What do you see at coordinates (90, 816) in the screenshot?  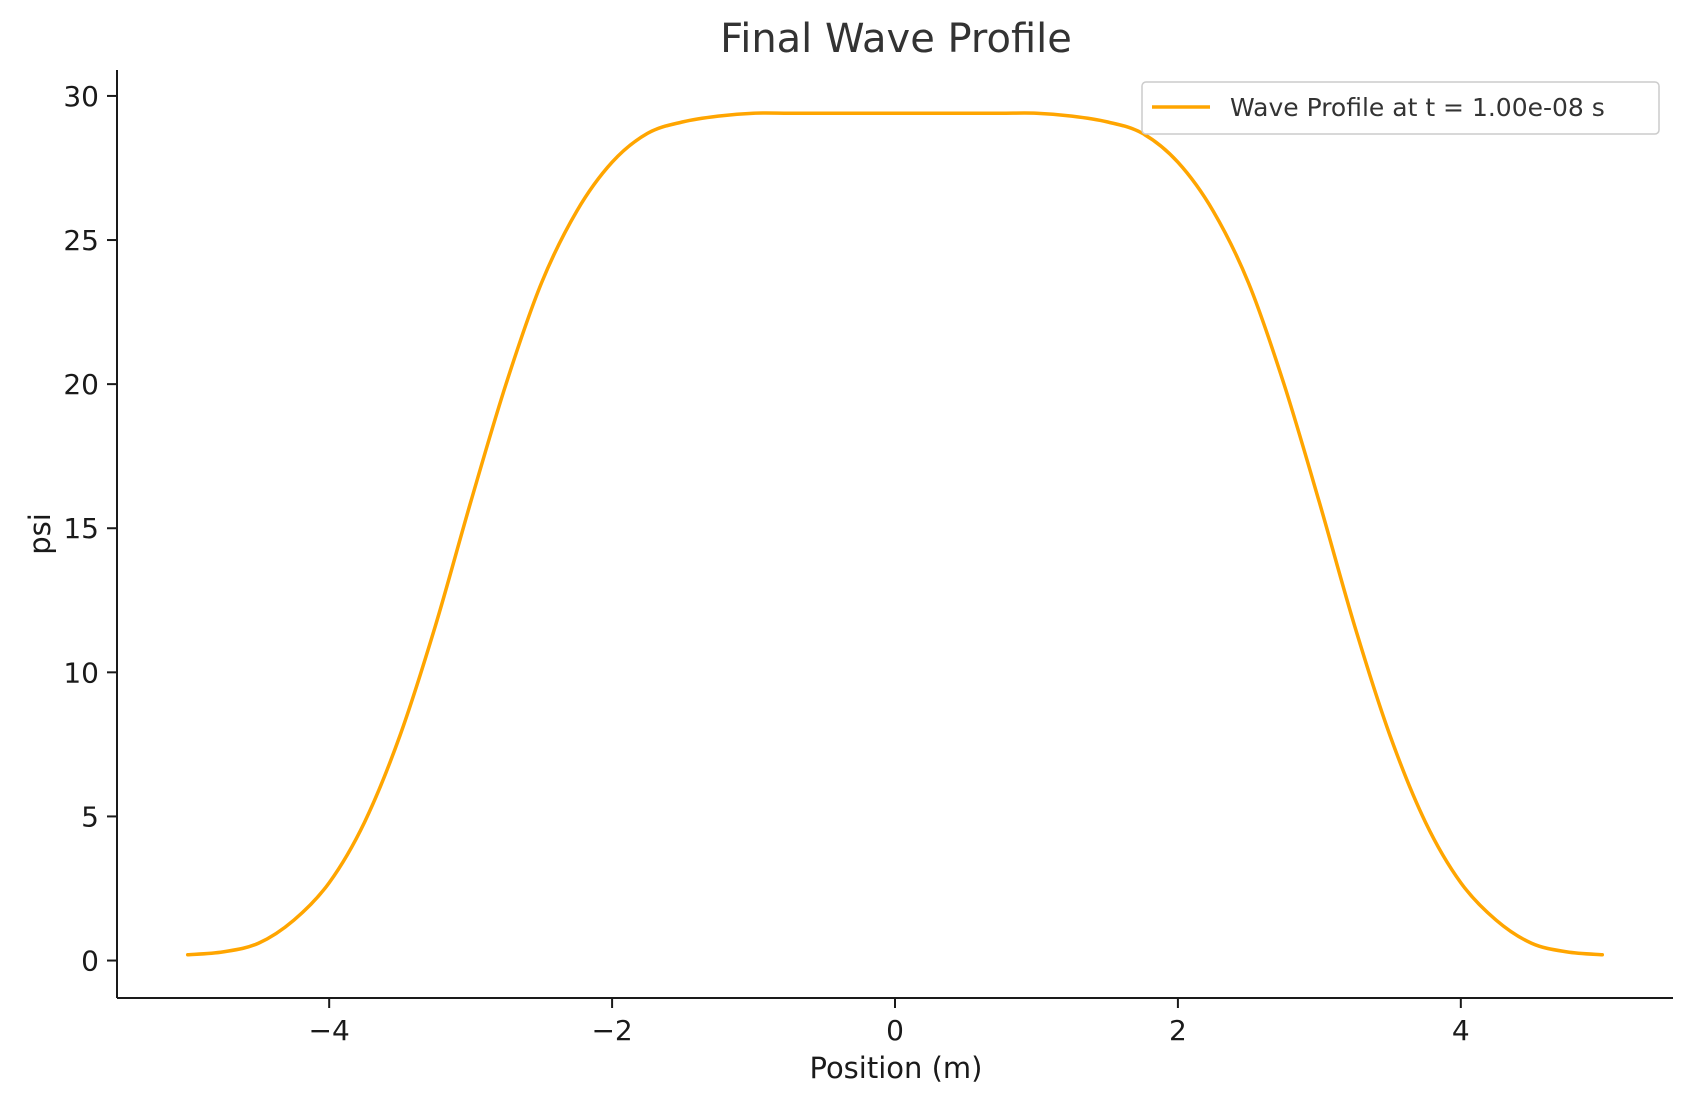 I see `y-tick-label: 5` at bounding box center [90, 816].